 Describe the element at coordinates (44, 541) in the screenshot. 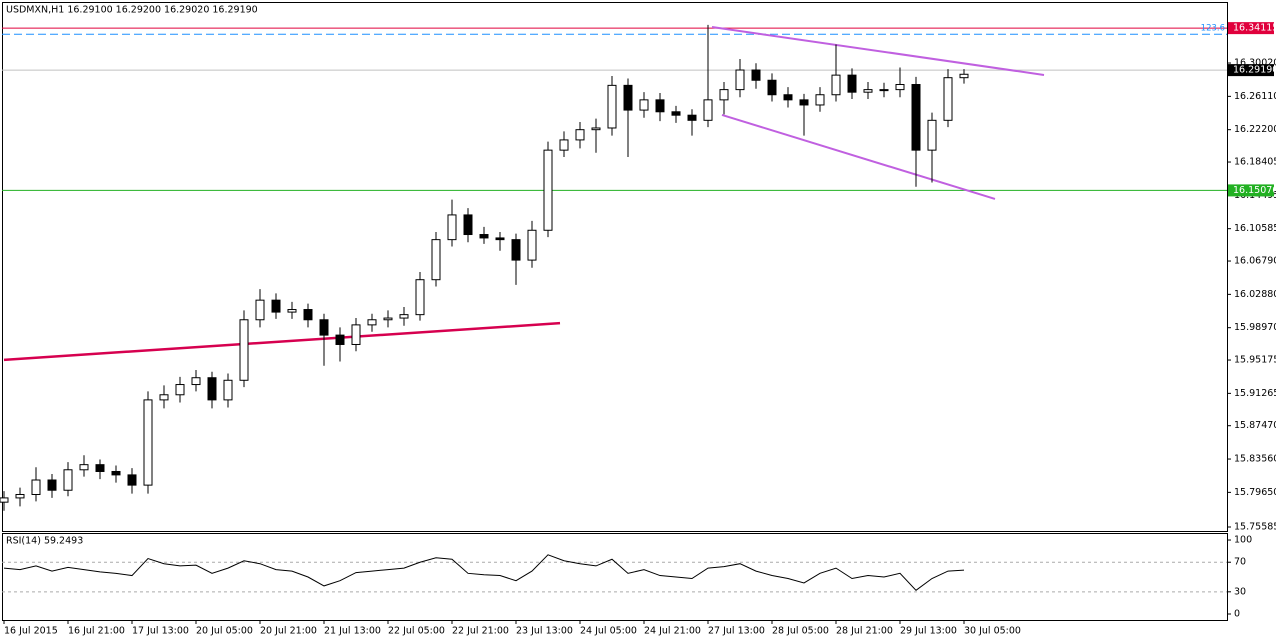

I see `rsi-title: RSI(14) 59.2493` at that location.